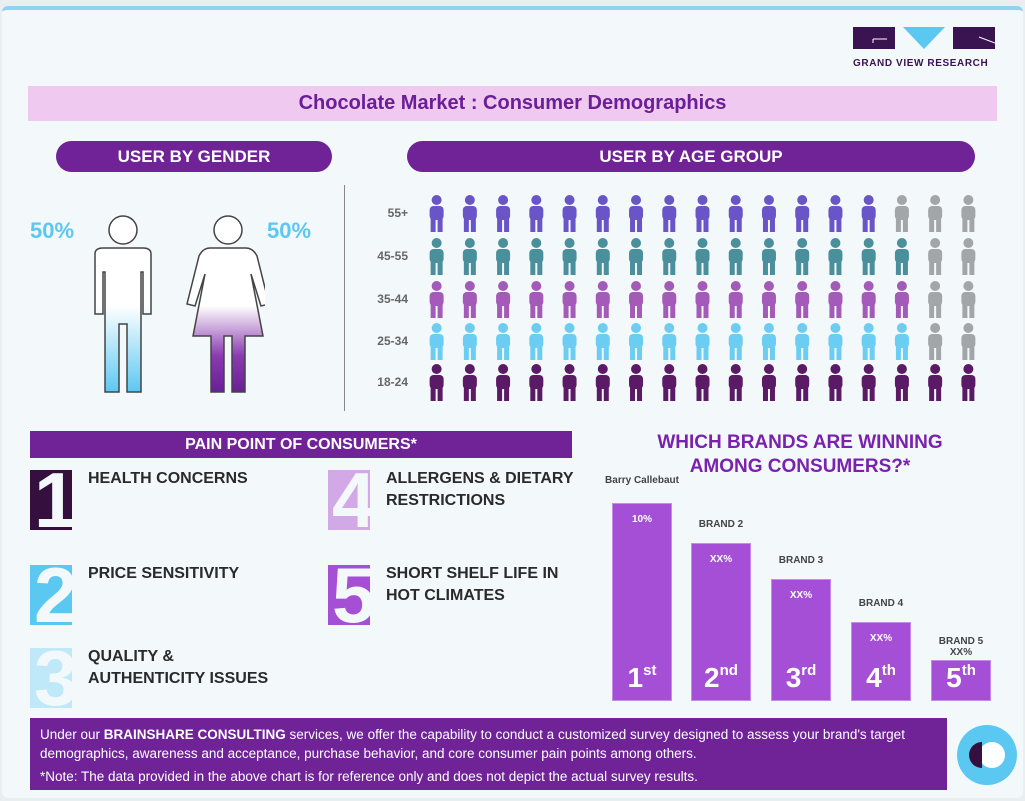 This screenshot has width=1025, height=801. What do you see at coordinates (881, 677) in the screenshot?
I see `brand-rank: 4th` at bounding box center [881, 677].